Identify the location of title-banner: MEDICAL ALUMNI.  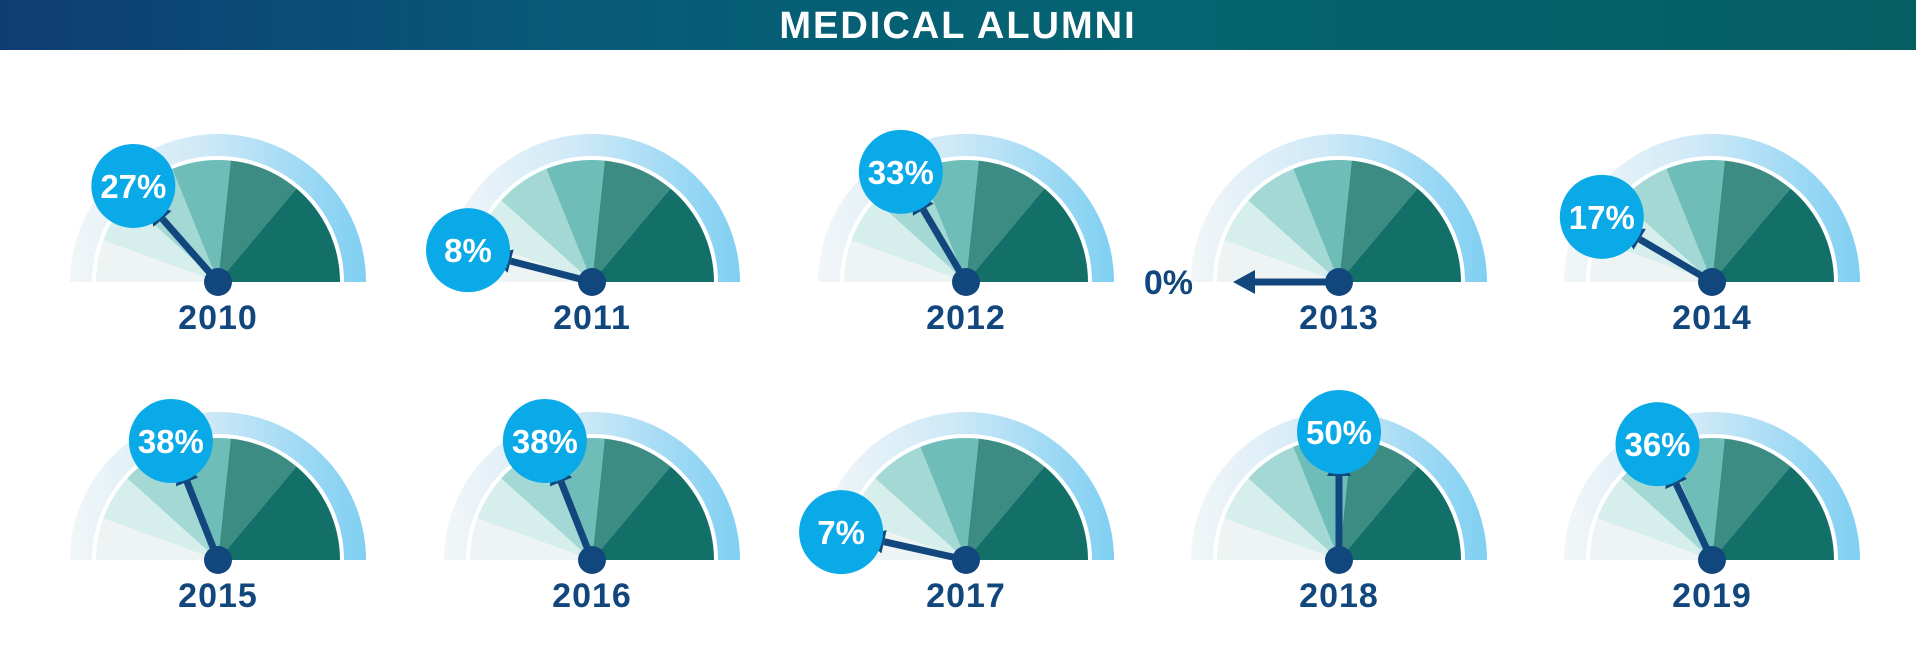
(958, 25).